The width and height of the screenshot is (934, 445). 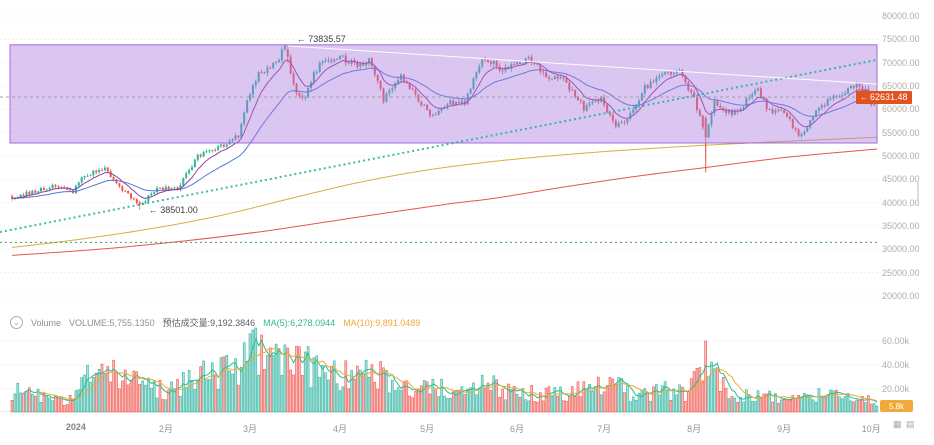 What do you see at coordinates (458, 374) in the screenshot?
I see `volume-ma10-line` at bounding box center [458, 374].